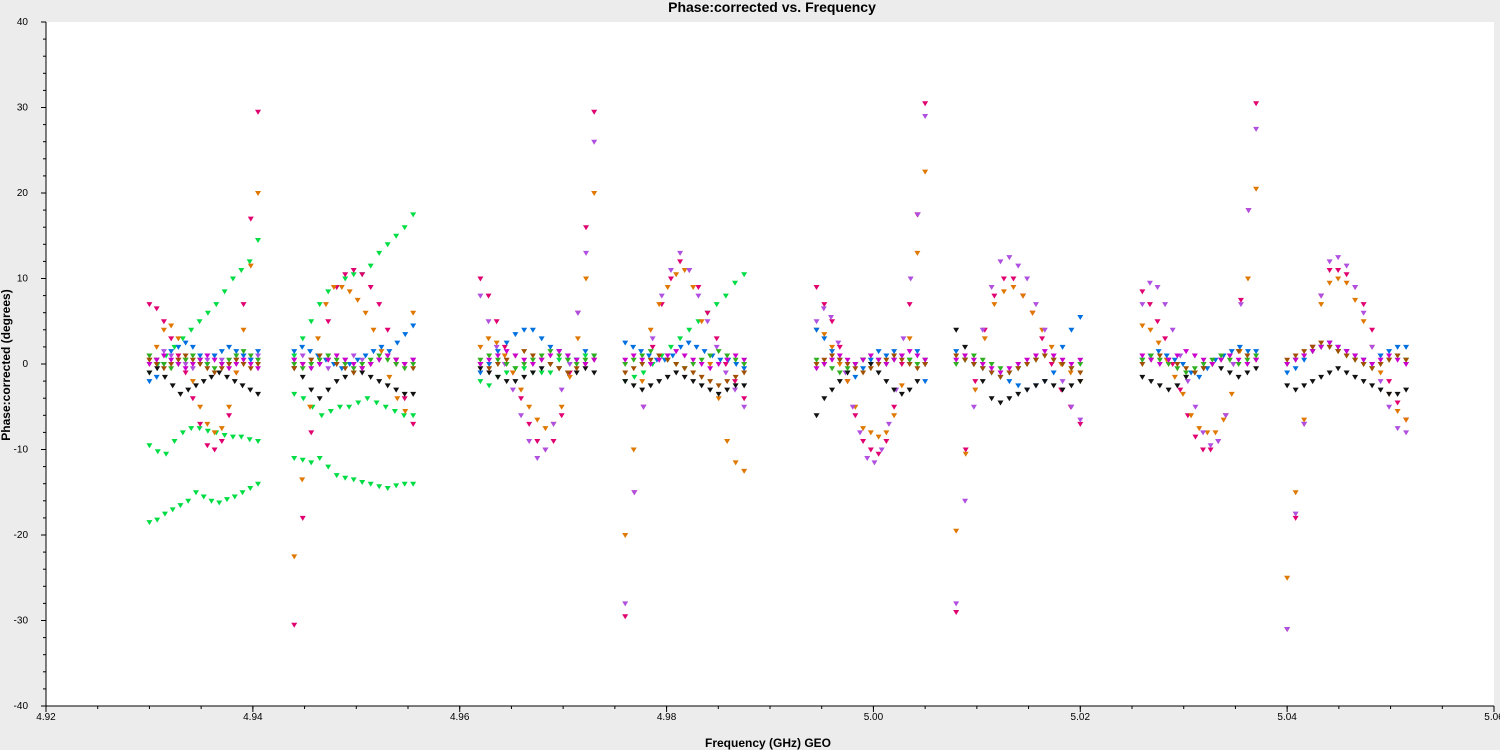 The width and height of the screenshot is (1500, 750). Describe the element at coordinates (1287, 717) in the screenshot. I see `x-tick-label: 5.04` at that location.